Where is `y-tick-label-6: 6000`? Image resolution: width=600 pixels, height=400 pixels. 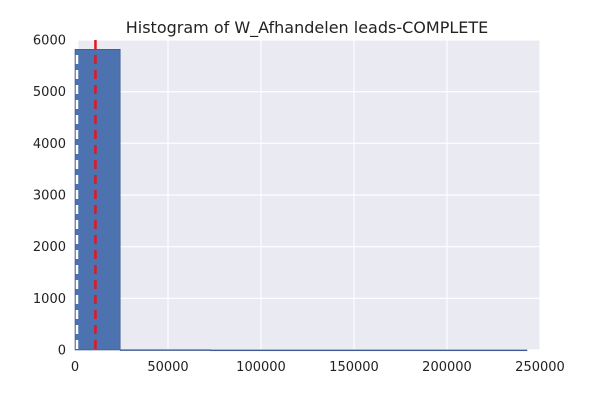
y-tick-label-6: 6000 is located at coordinates (49, 41).